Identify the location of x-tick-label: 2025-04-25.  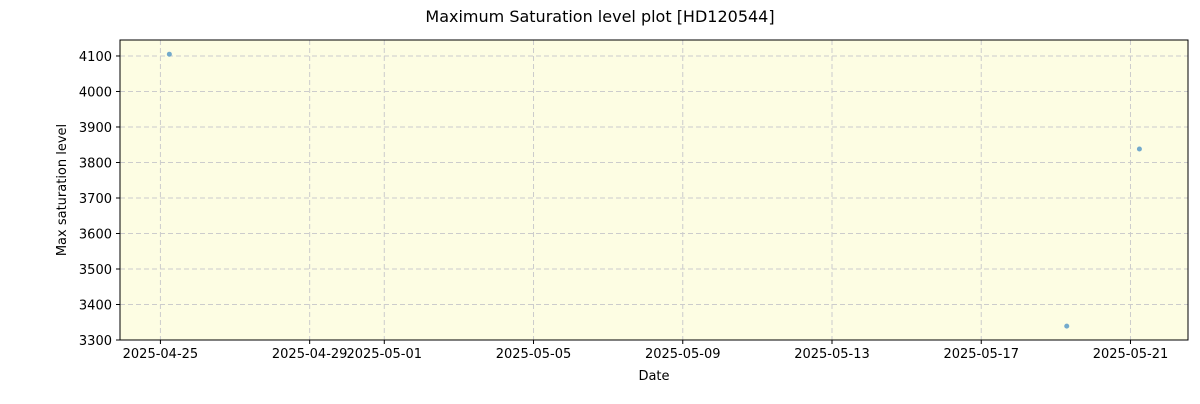
(161, 354).